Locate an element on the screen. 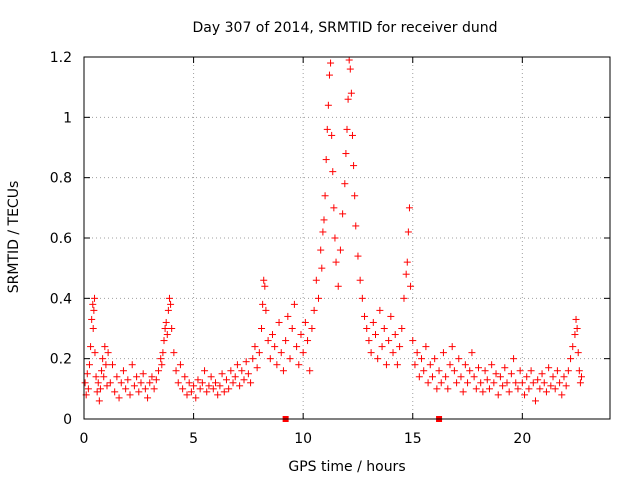 This screenshot has height=480, width=640. y-axis-label: SRMTID / TECUs is located at coordinates (14, 237).